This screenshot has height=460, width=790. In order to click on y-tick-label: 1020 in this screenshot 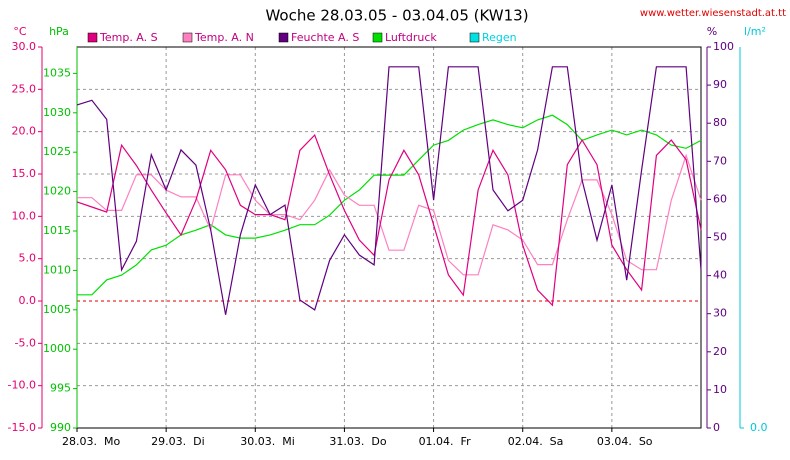, I will do `click(57, 191)`.